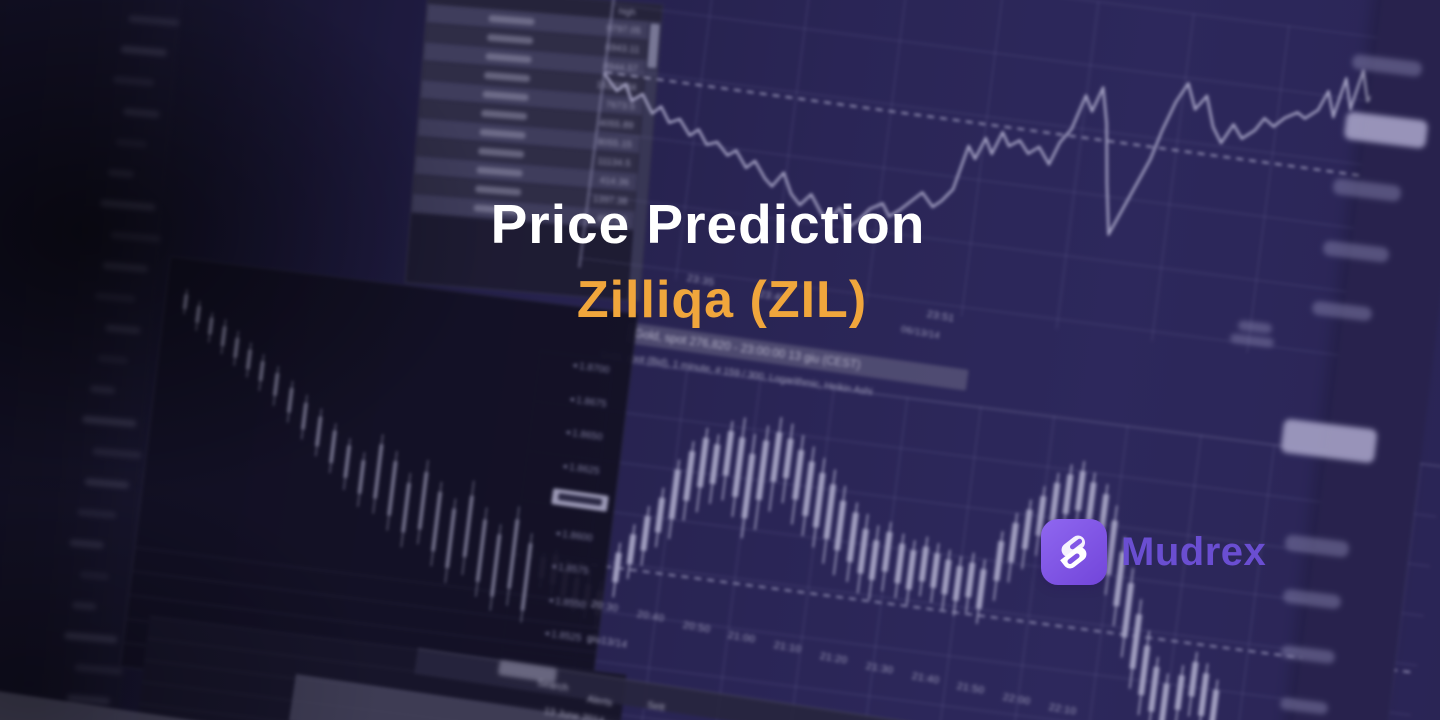 The width and height of the screenshot is (1440, 720). I want to click on brand-name: Mudrex, so click(1194, 551).